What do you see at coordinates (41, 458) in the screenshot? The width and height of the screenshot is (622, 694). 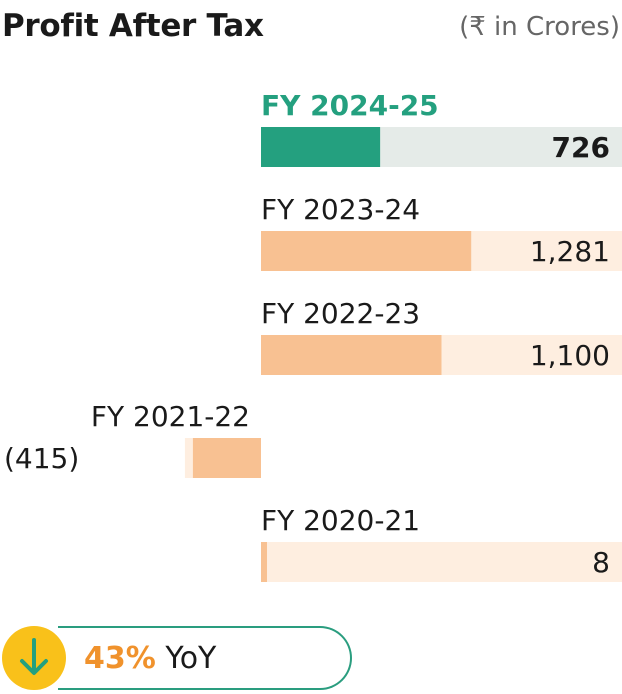 I see `value-label-fy-2021-22: (415)` at bounding box center [41, 458].